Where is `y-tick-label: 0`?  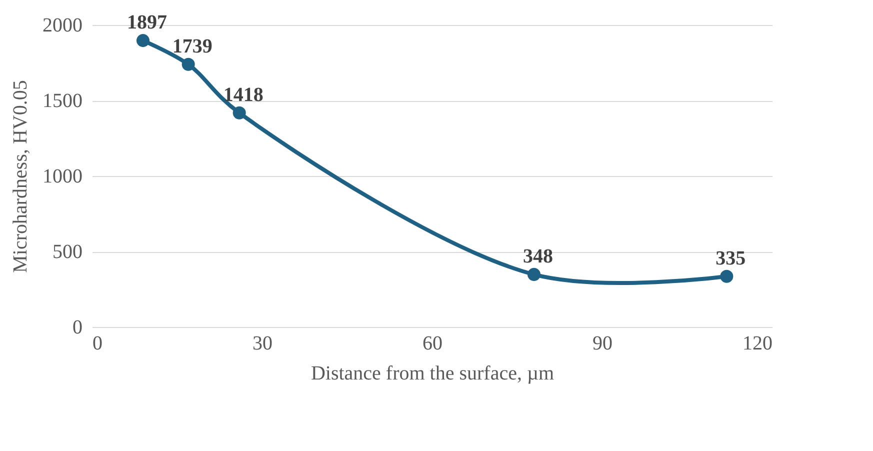 y-tick-label: 0 is located at coordinates (77, 327).